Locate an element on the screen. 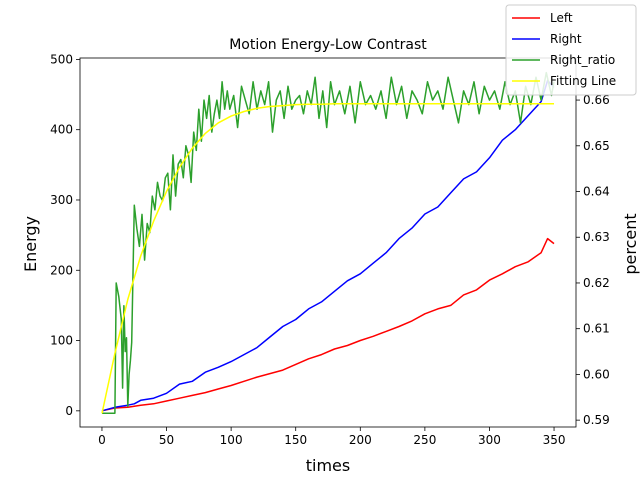 Image resolution: width=640 pixels, height=480 pixels. y-tick-label: 200 is located at coordinates (61, 270).